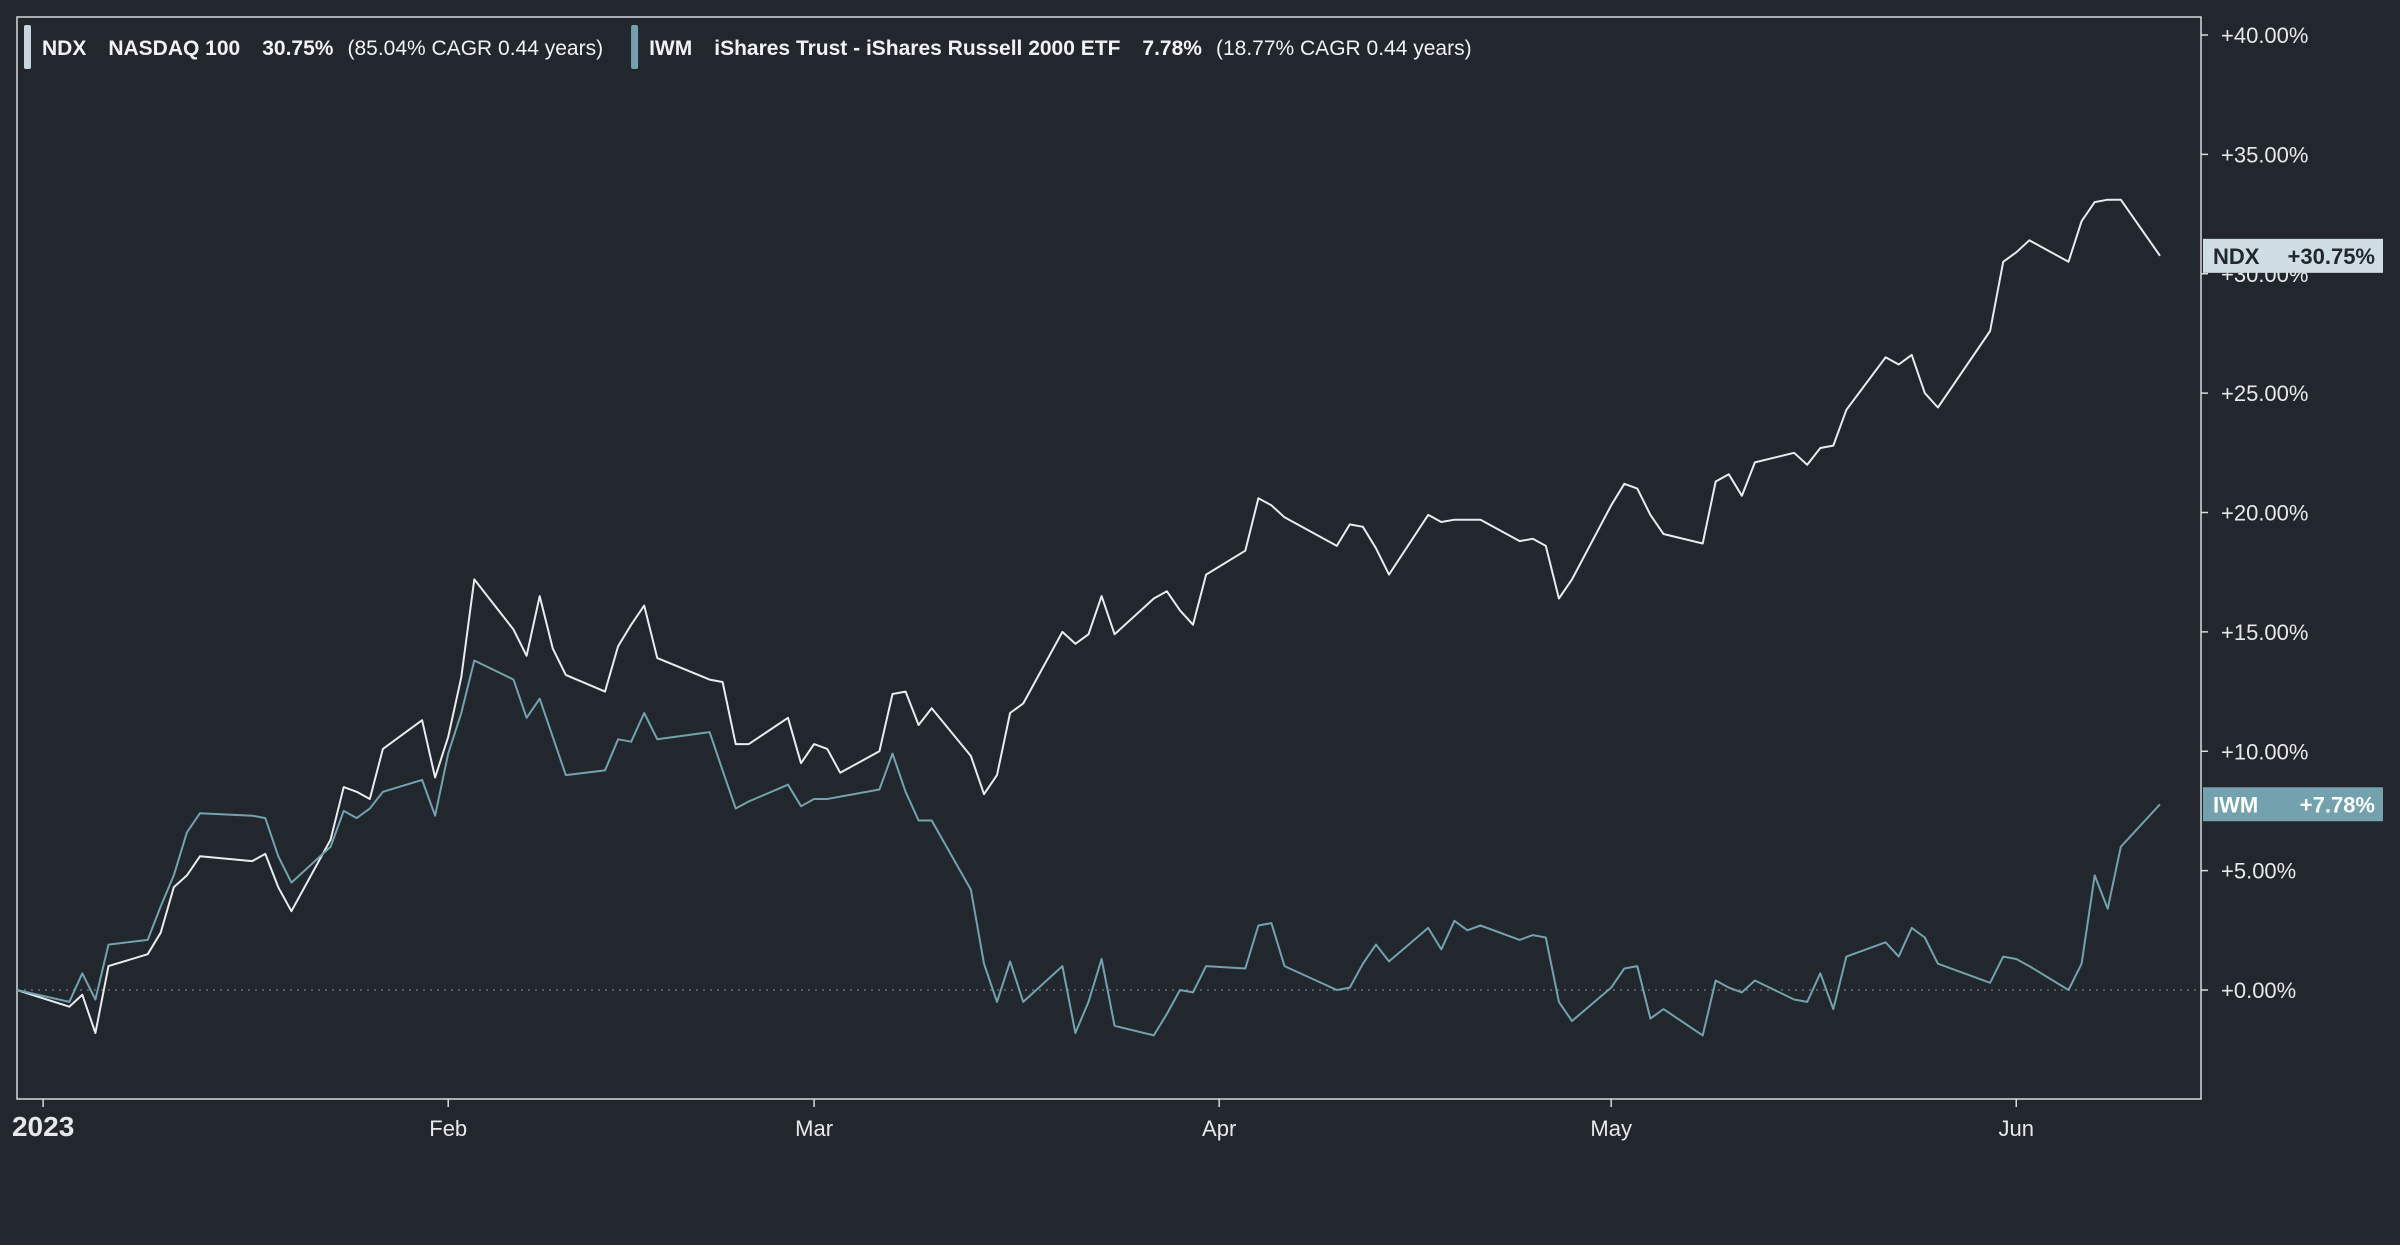 This screenshot has width=2400, height=1245. Describe the element at coordinates (64, 48) in the screenshot. I see `legend-ticker: NDX` at that location.